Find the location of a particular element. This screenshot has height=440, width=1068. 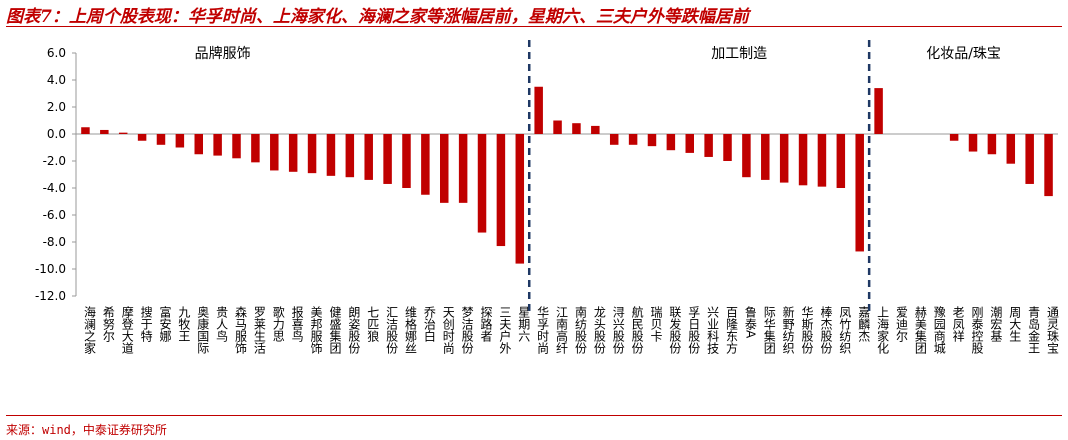

bar-瑞贝卡 is located at coordinates (652, 140).